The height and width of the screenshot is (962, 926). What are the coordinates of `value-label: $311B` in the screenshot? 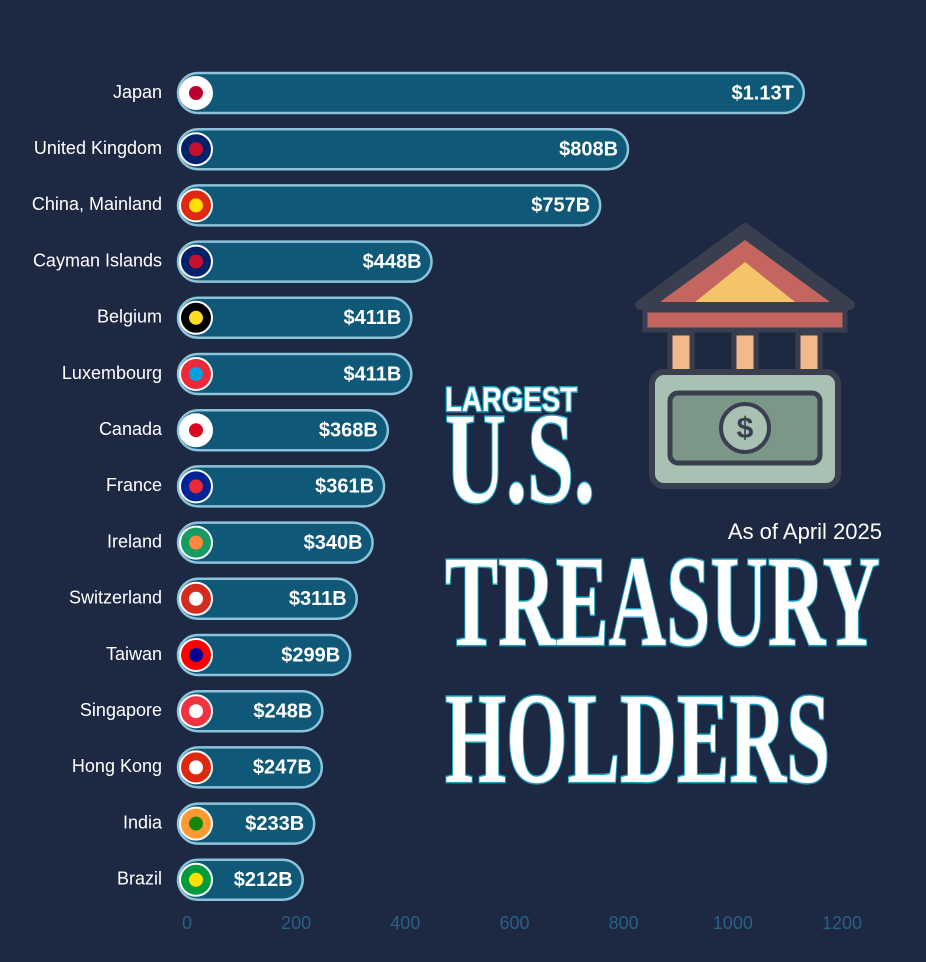 It's located at (318, 599).